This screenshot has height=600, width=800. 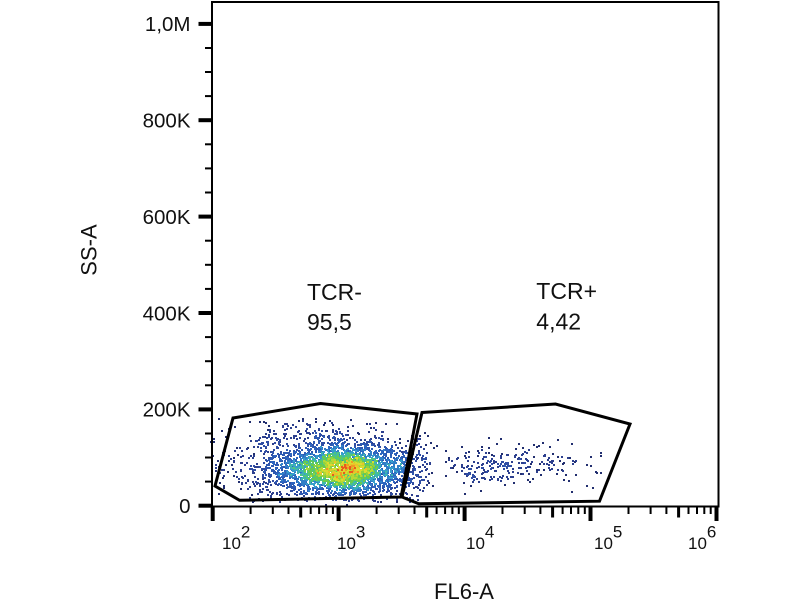 I want to click on svg-text: 200K, so click(x=167, y=410).